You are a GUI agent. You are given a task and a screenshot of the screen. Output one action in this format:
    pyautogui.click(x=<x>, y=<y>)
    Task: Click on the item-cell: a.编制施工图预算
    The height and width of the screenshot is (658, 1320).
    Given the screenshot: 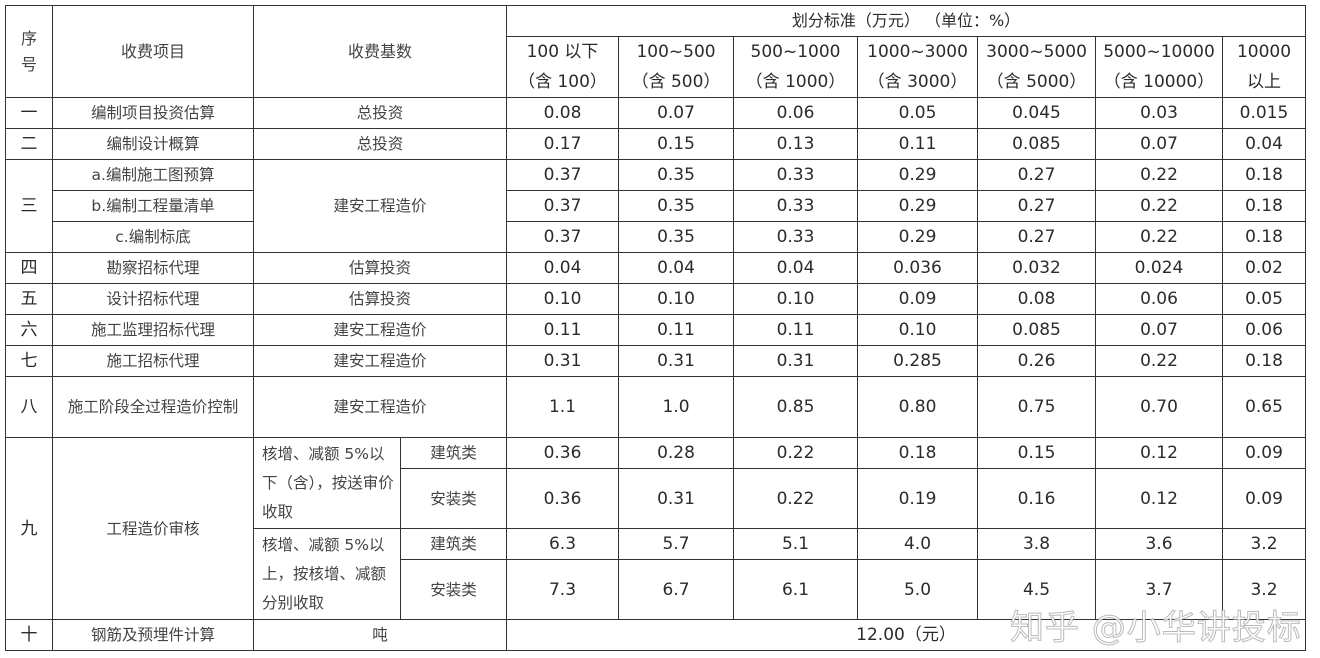 What is the action you would take?
    pyautogui.click(x=153, y=175)
    